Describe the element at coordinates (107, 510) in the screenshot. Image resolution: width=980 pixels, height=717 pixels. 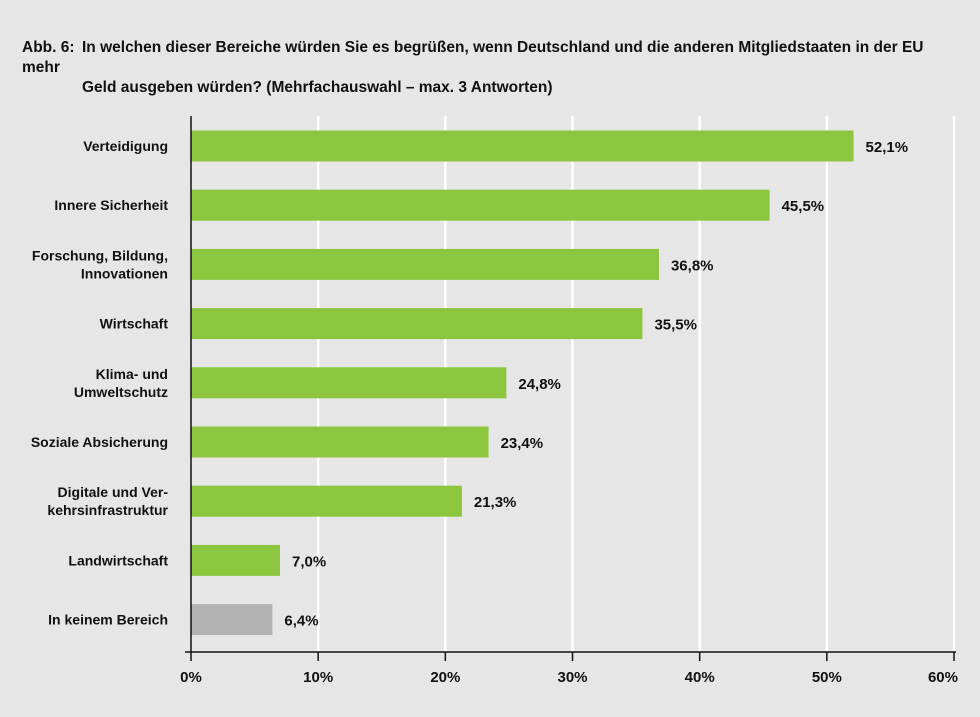
I see `category-label: kehrsinfrastruktur` at that location.